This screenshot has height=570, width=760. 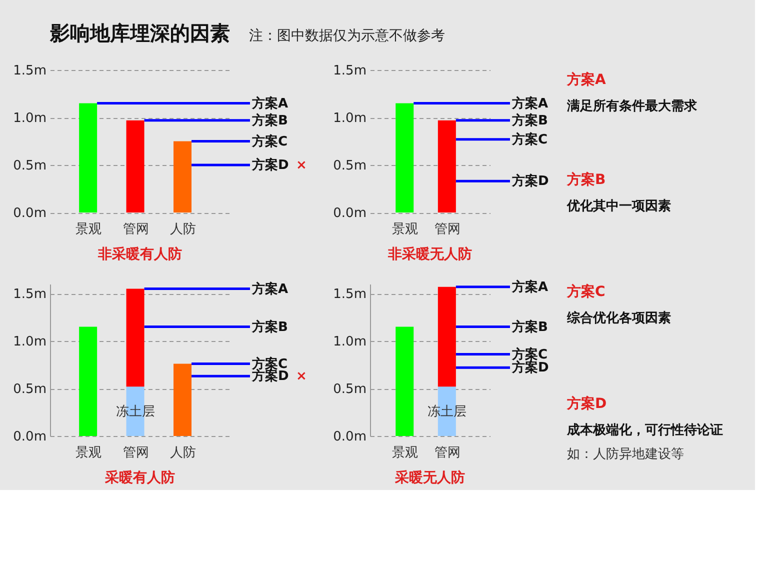 I want to click on text: 成本极端化，可行性待论证, so click(x=644, y=430).